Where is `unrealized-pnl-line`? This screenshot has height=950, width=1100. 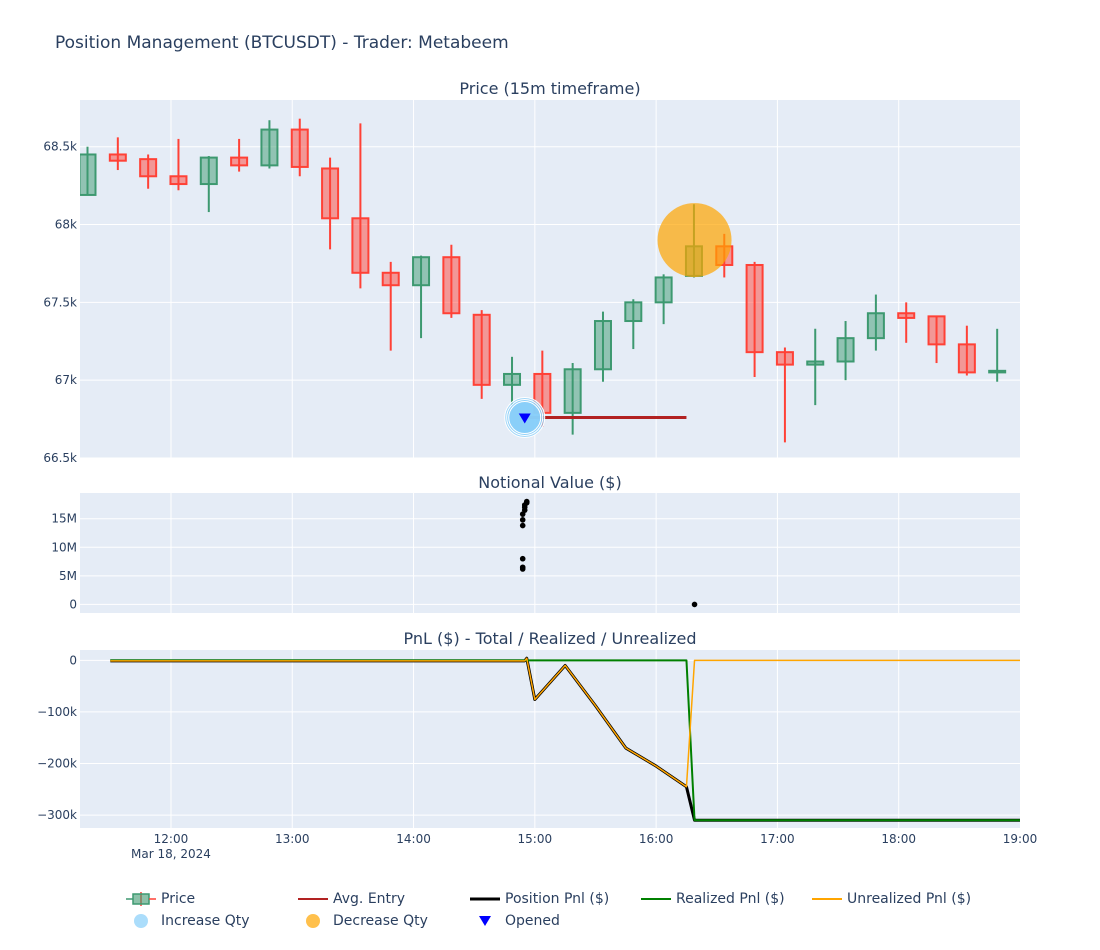 unrealized-pnl-line is located at coordinates (565, 722).